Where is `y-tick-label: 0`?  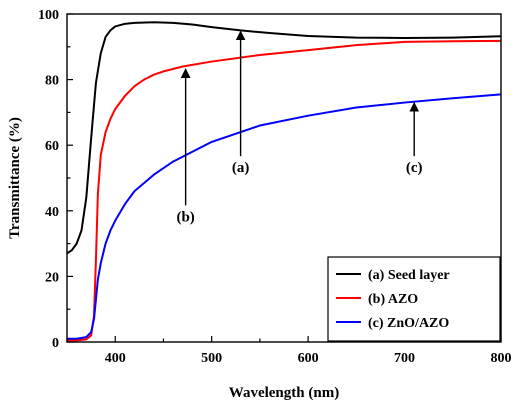 y-tick-label: 0 is located at coordinates (55, 343).